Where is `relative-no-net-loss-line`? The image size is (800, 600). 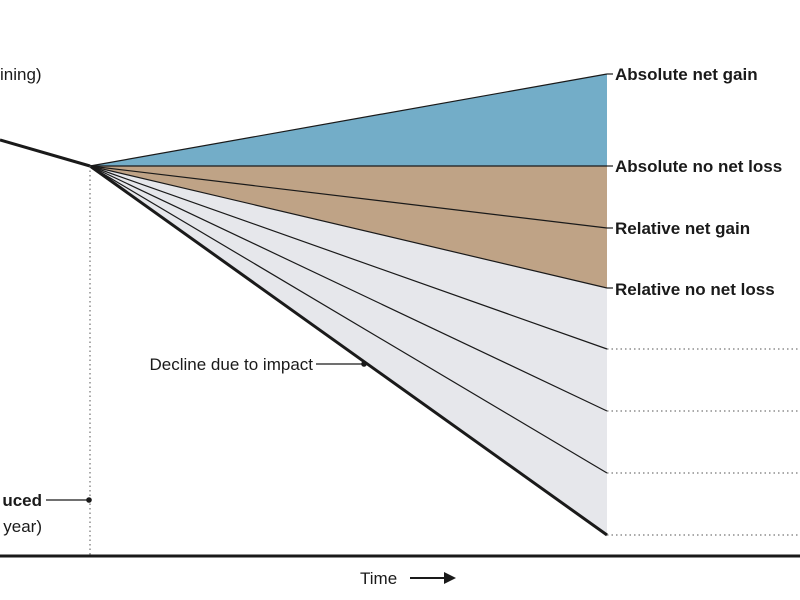
relative-no-net-loss-line is located at coordinates (348, 227).